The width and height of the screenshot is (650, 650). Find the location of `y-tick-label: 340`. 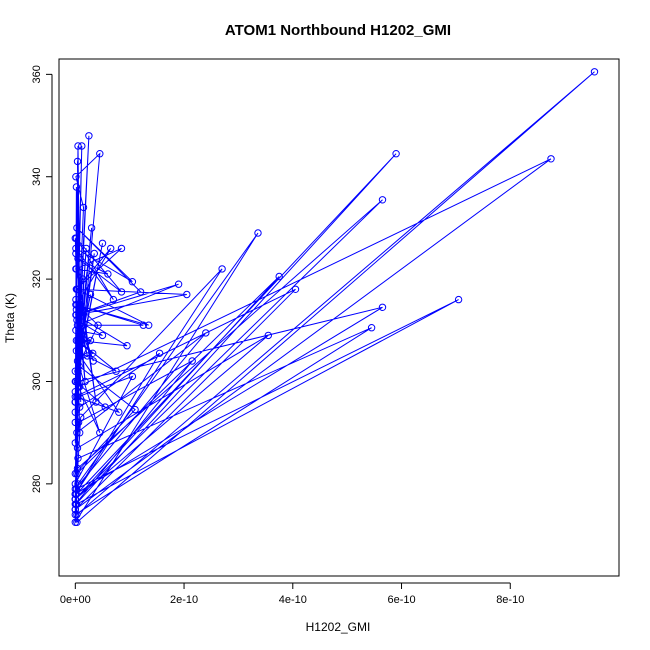

y-tick-label: 340 is located at coordinates (37, 177).